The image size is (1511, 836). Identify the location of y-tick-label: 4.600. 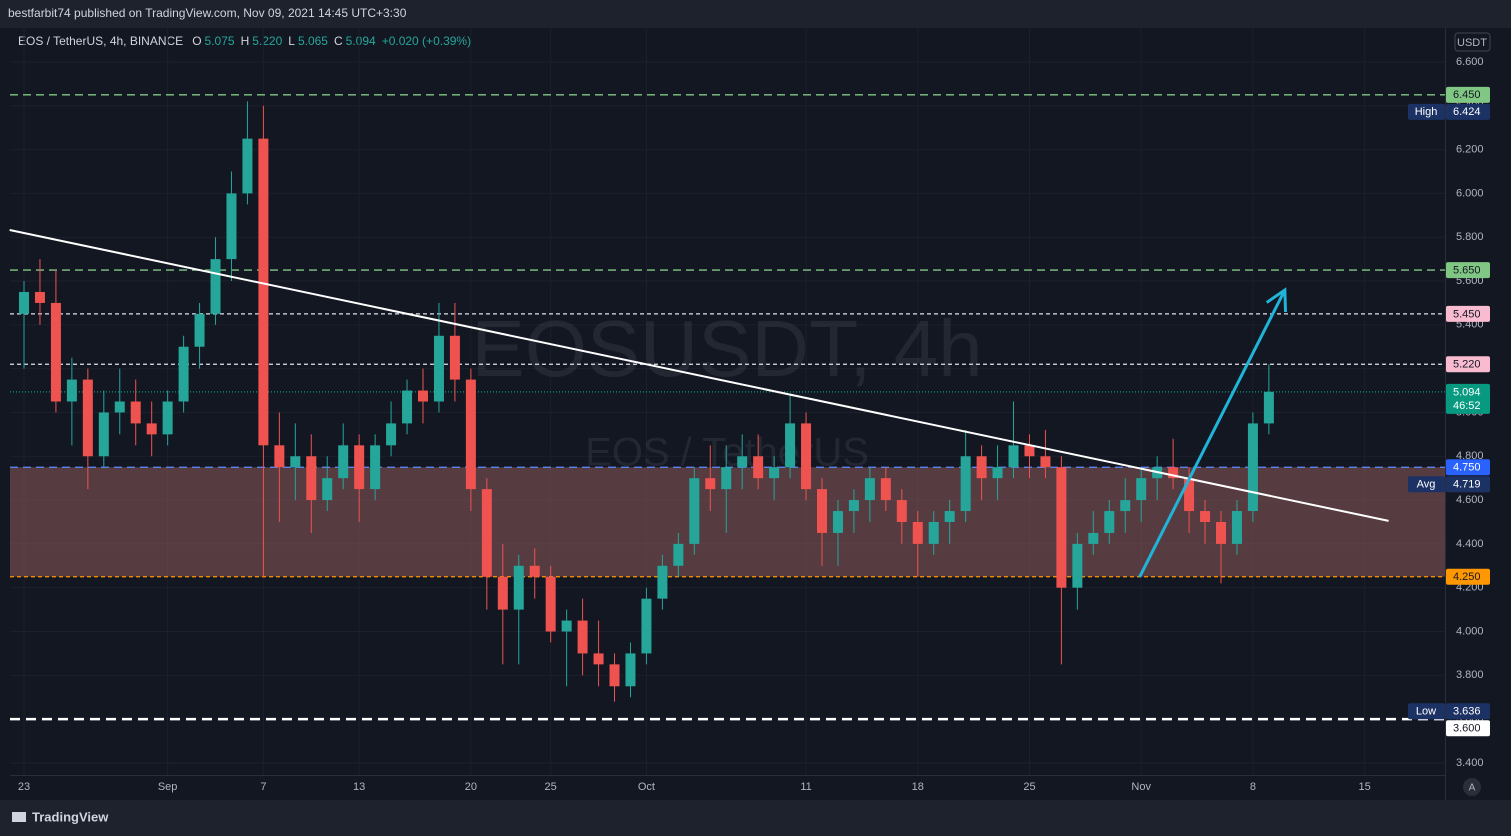
(1470, 500).